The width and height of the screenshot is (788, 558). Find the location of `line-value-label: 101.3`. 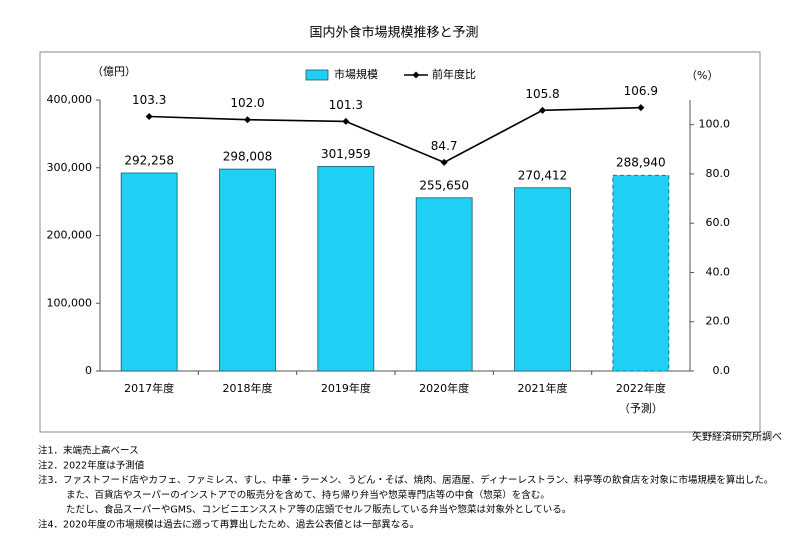

line-value-label: 101.3 is located at coordinates (346, 105).